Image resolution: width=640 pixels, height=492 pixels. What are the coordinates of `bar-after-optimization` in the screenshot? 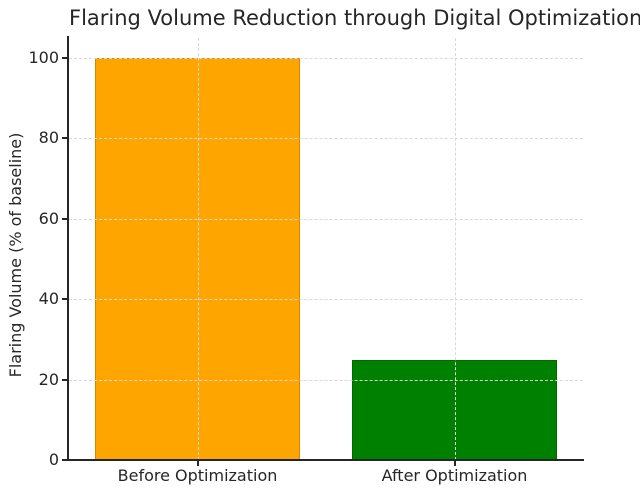 It's located at (454, 409).